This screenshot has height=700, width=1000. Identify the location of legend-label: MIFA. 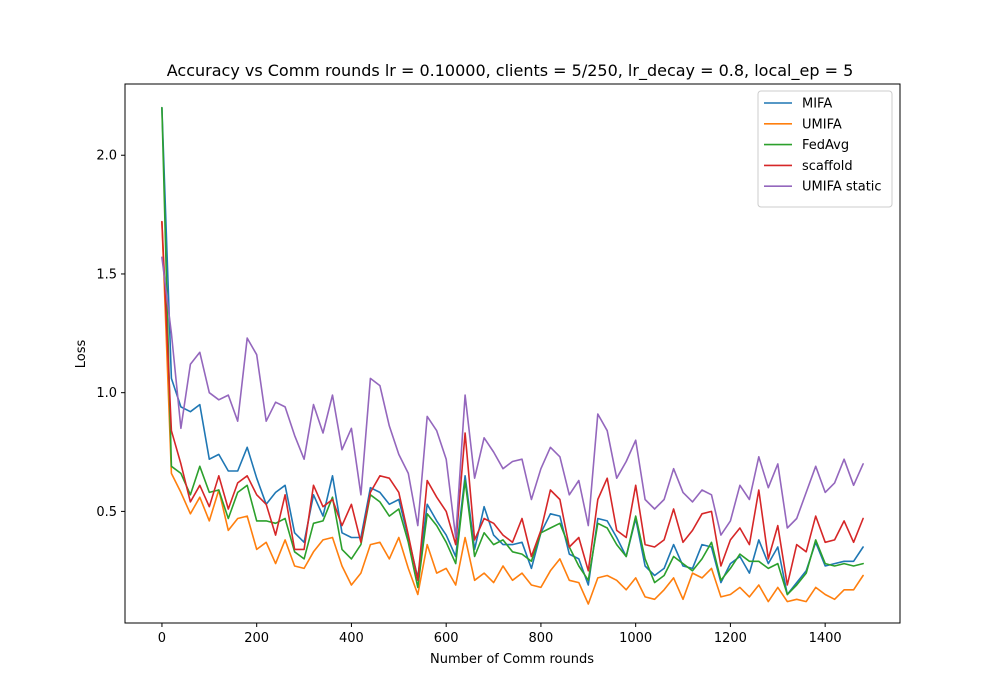
(817, 104).